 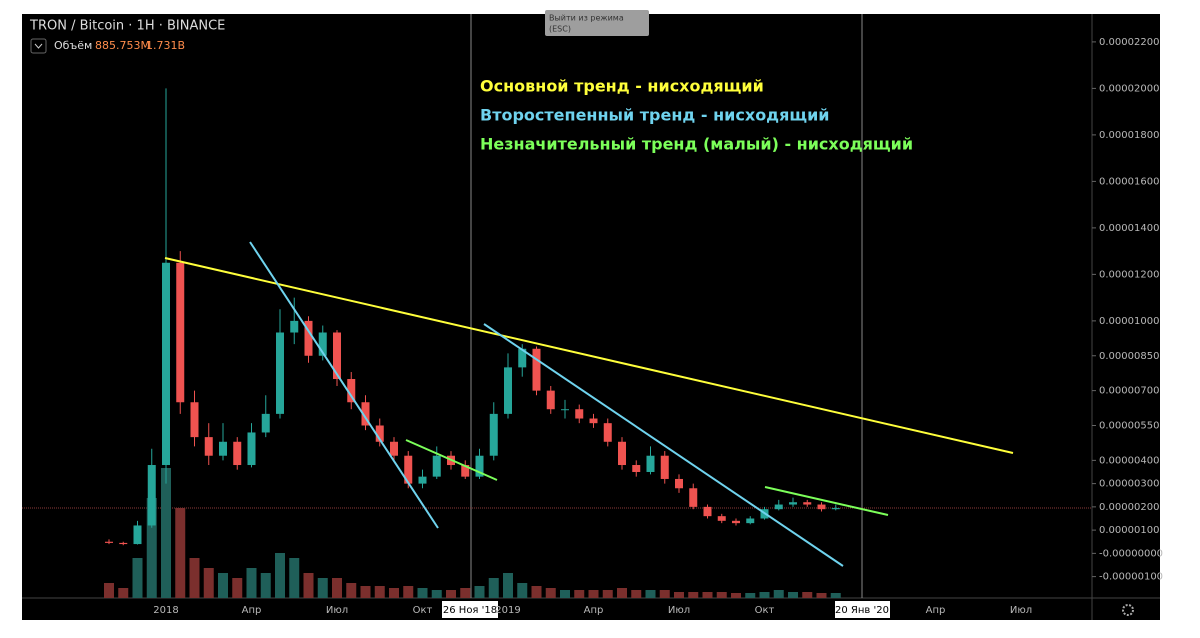 What do you see at coordinates (586, 18) in the screenshot?
I see `tooltip-text: Выйти из режима` at bounding box center [586, 18].